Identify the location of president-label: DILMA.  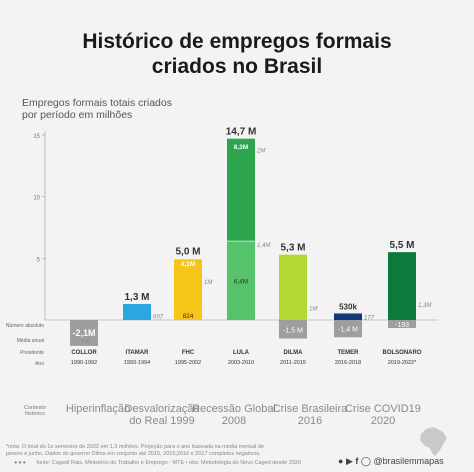
(294, 353).